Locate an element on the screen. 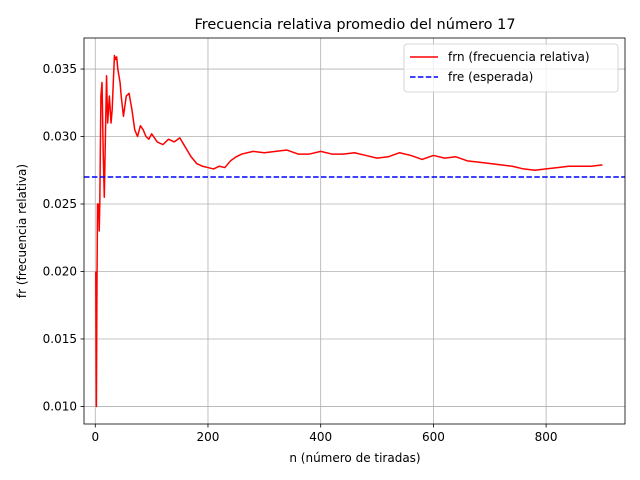 This screenshot has width=640, height=480. y-tick-label: 0.035 is located at coordinates (60, 69).